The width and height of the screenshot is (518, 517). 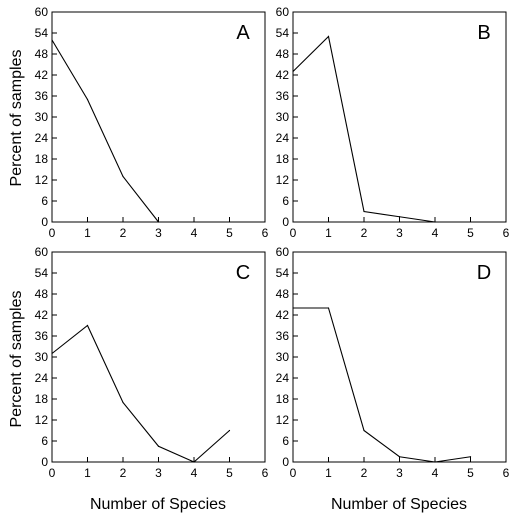 I want to click on x-axis-title-left: Number of Species, so click(x=158, y=504).